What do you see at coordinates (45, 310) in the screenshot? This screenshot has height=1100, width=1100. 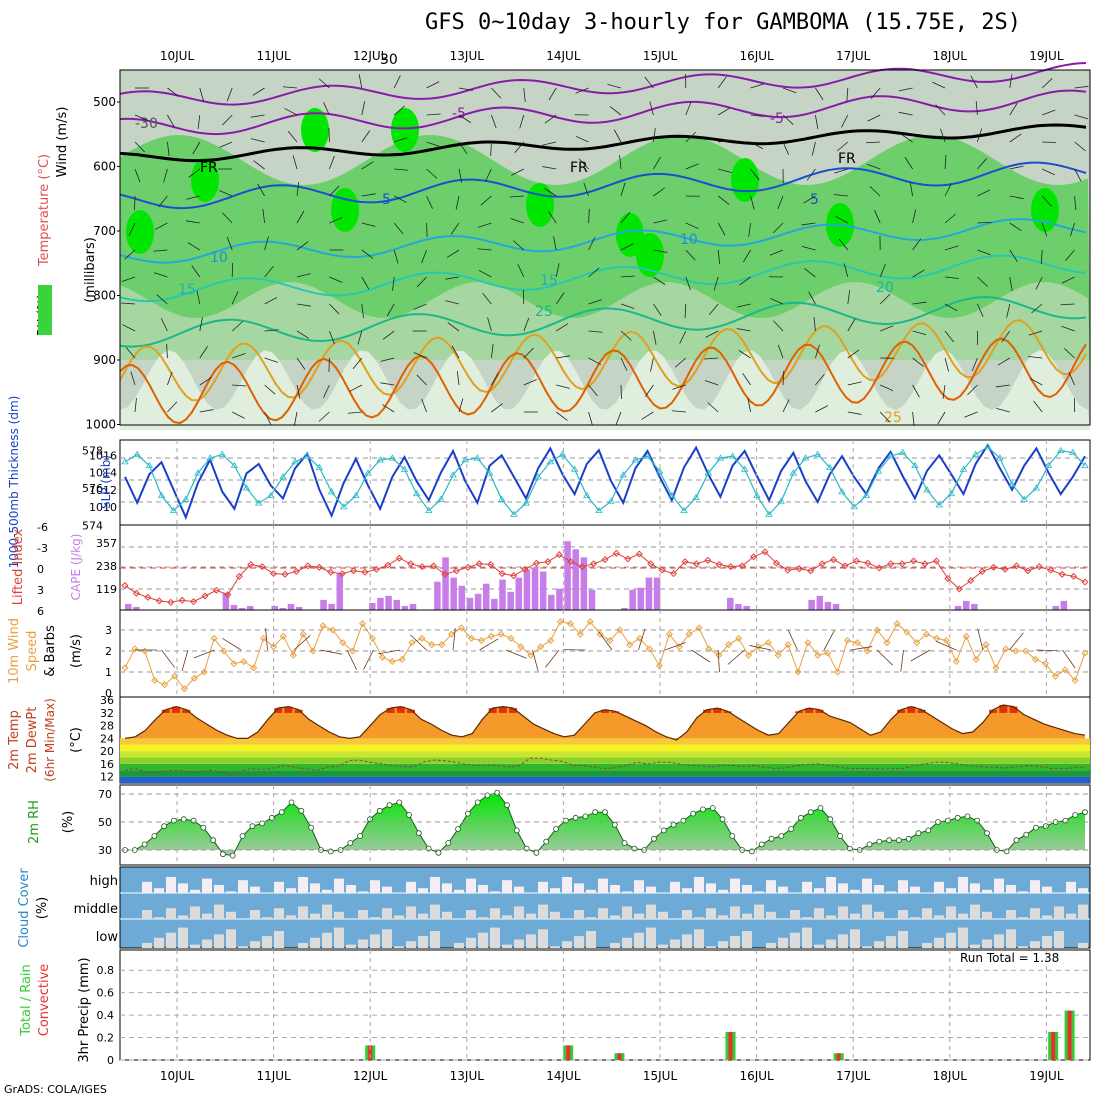 I see `rh-legend-swatch` at bounding box center [45, 310].